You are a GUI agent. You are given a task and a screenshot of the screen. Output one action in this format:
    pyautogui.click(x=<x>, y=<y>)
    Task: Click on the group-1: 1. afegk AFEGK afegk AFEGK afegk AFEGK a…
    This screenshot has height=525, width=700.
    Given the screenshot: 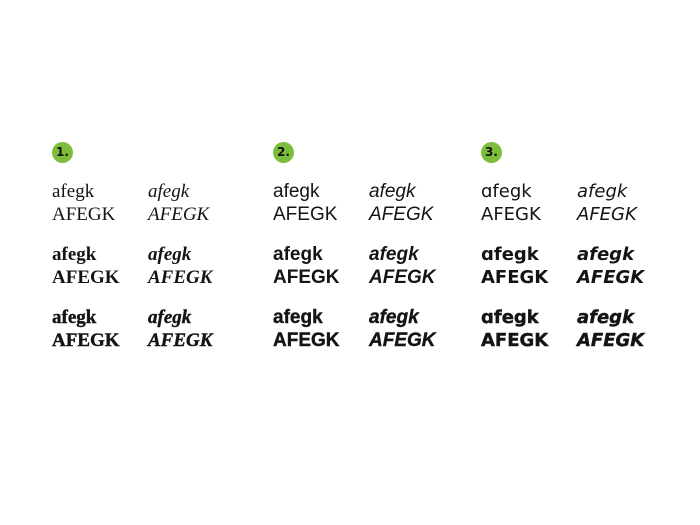 What is the action you would take?
    pyautogui.click(x=157, y=252)
    